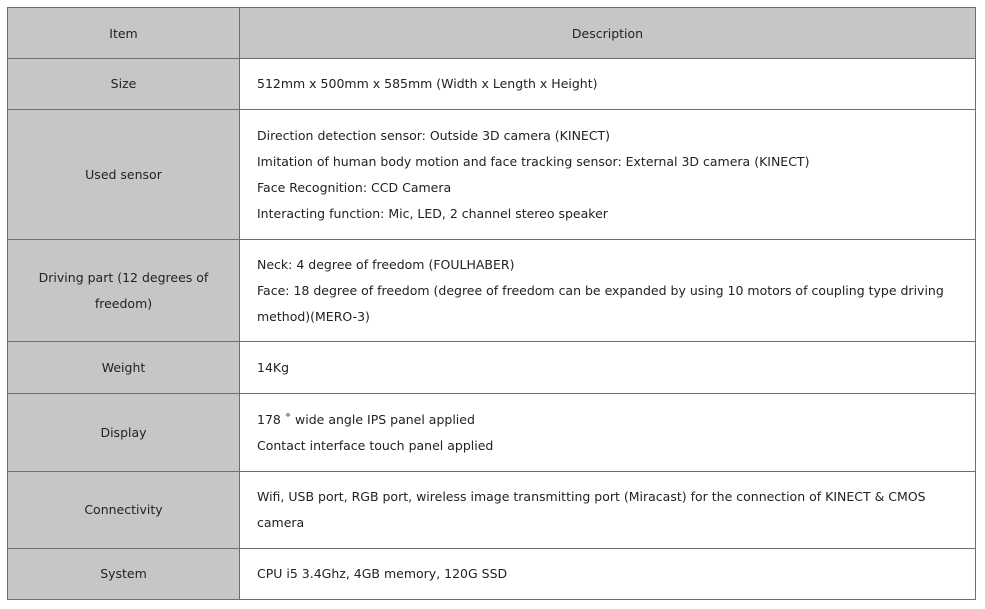 This screenshot has width=985, height=609. I want to click on description-cell: 14Kg, so click(607, 367).